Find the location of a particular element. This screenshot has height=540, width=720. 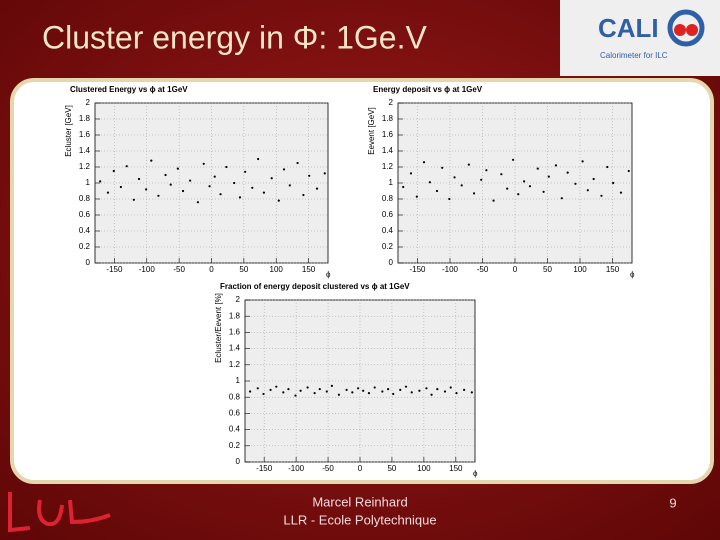

y-tick-label: 0 is located at coordinates (88, 262).